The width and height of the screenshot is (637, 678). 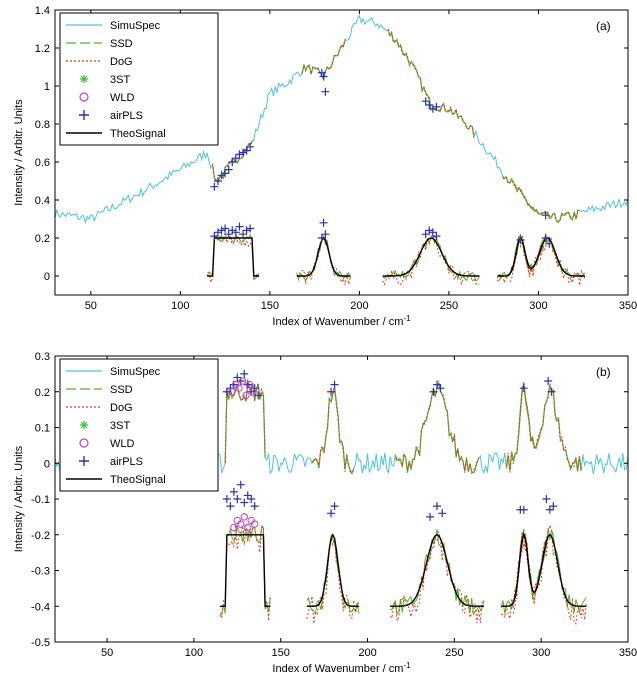 What do you see at coordinates (538, 306) in the screenshot?
I see `x-tick-label: 300` at bounding box center [538, 306].